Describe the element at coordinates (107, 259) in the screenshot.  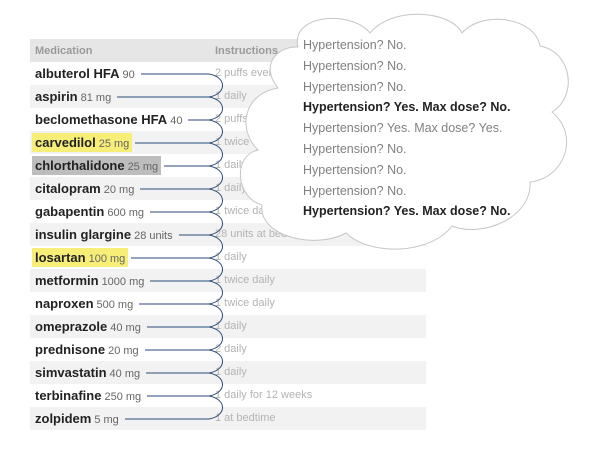
I see `medication-dose: 100 mg` at that location.